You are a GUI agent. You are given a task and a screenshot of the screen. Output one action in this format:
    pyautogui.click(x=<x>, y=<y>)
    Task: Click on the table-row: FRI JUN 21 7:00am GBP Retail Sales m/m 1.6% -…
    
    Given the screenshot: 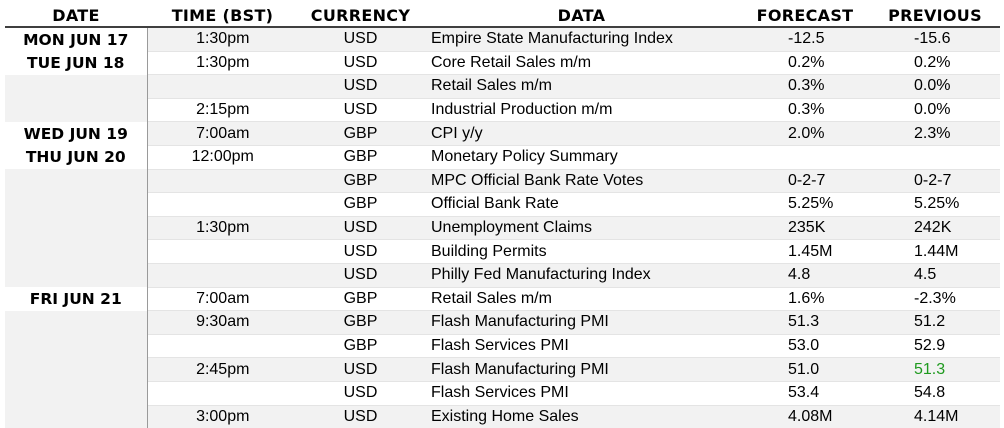 What is the action you would take?
    pyautogui.click(x=502, y=298)
    